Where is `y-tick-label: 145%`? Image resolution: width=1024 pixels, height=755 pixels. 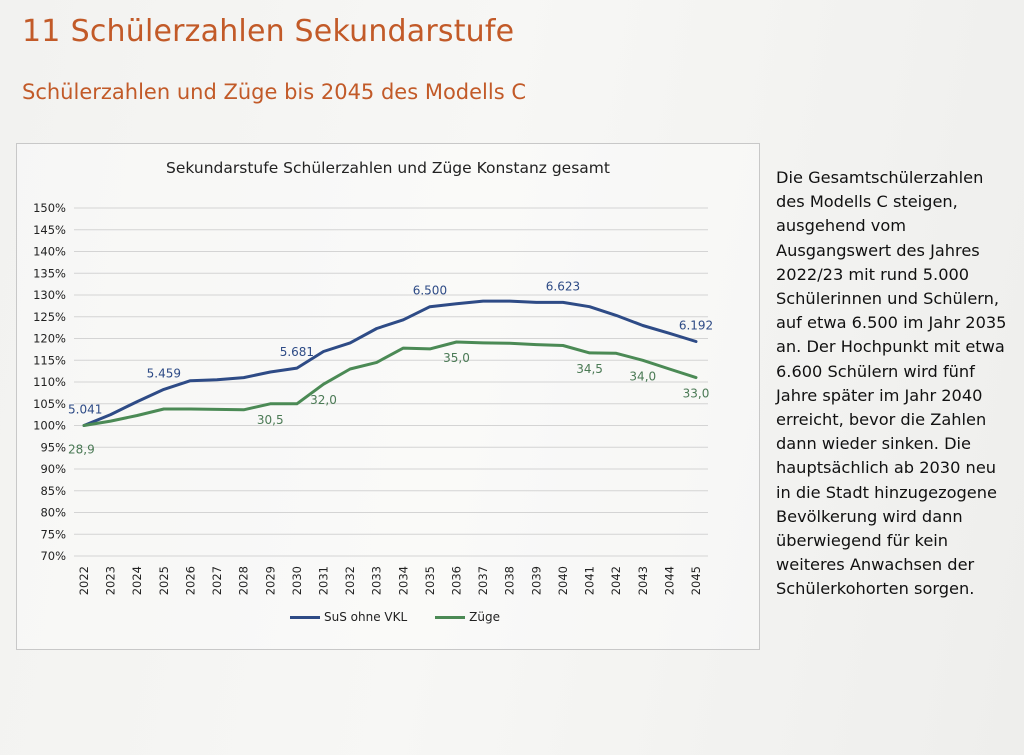
y-tick-label: 145% is located at coordinates (49, 230).